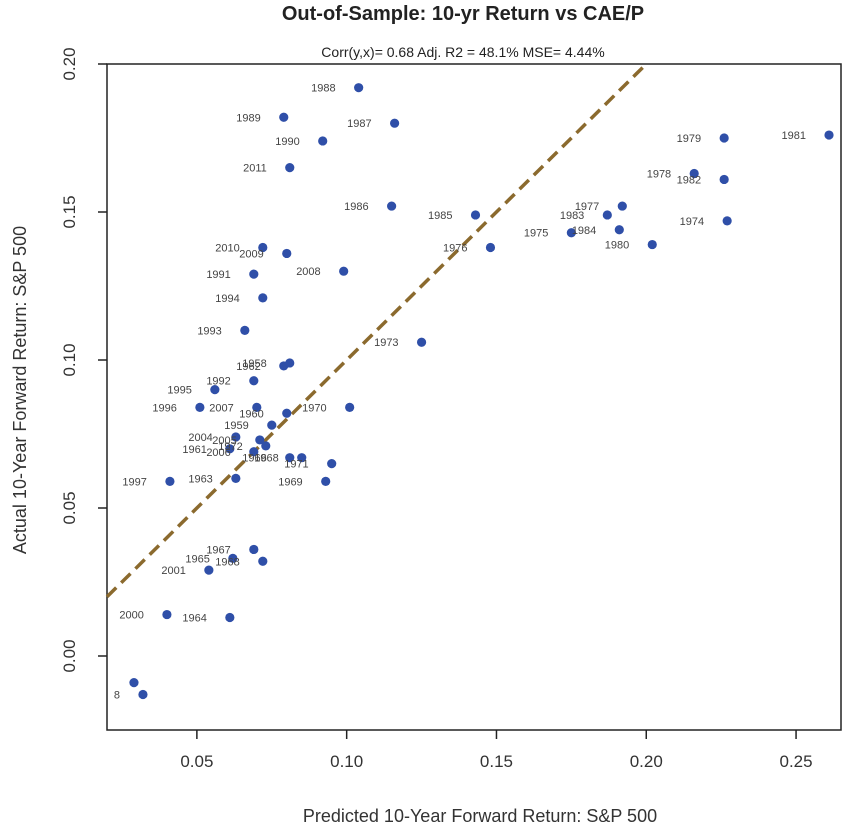 This screenshot has height=832, width=853. I want to click on point-label: 2011, so click(255, 169).